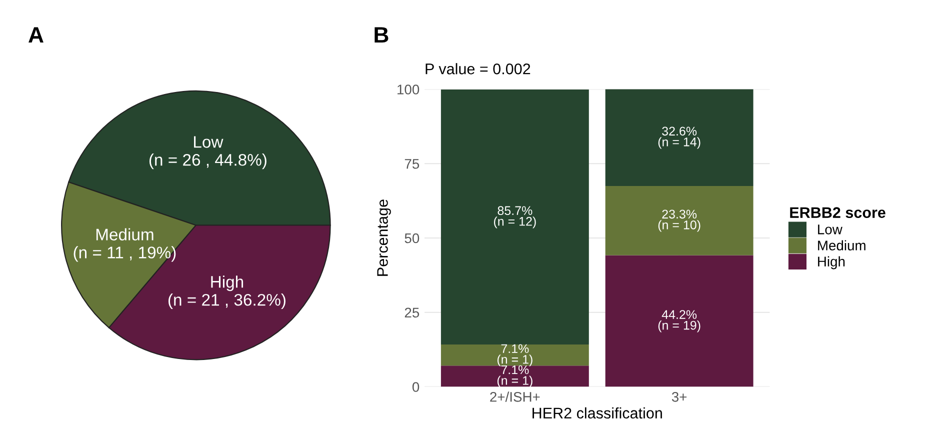 The height and width of the screenshot is (425, 933). I want to click on y-tick-label: 0, so click(416, 387).